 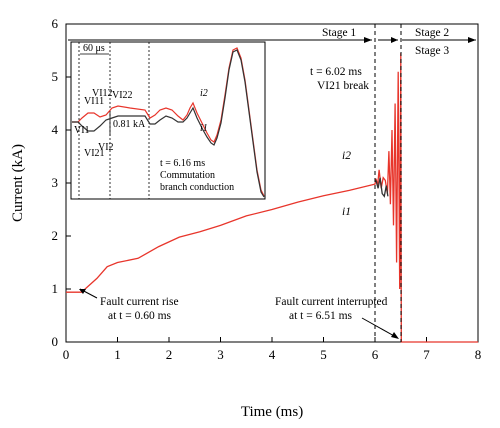 I want to click on break-time-label: t = 6.02 ms, so click(x=336, y=72).